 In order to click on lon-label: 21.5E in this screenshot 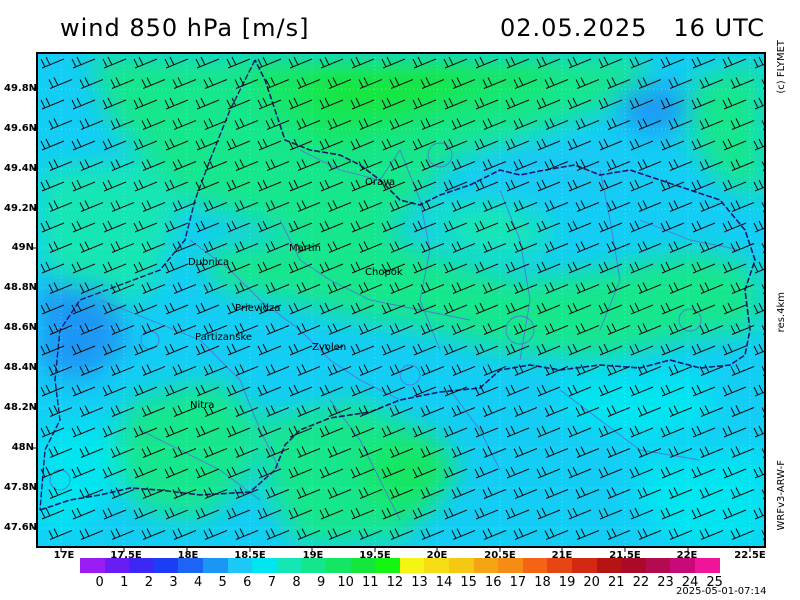, I will do `click(625, 555)`.